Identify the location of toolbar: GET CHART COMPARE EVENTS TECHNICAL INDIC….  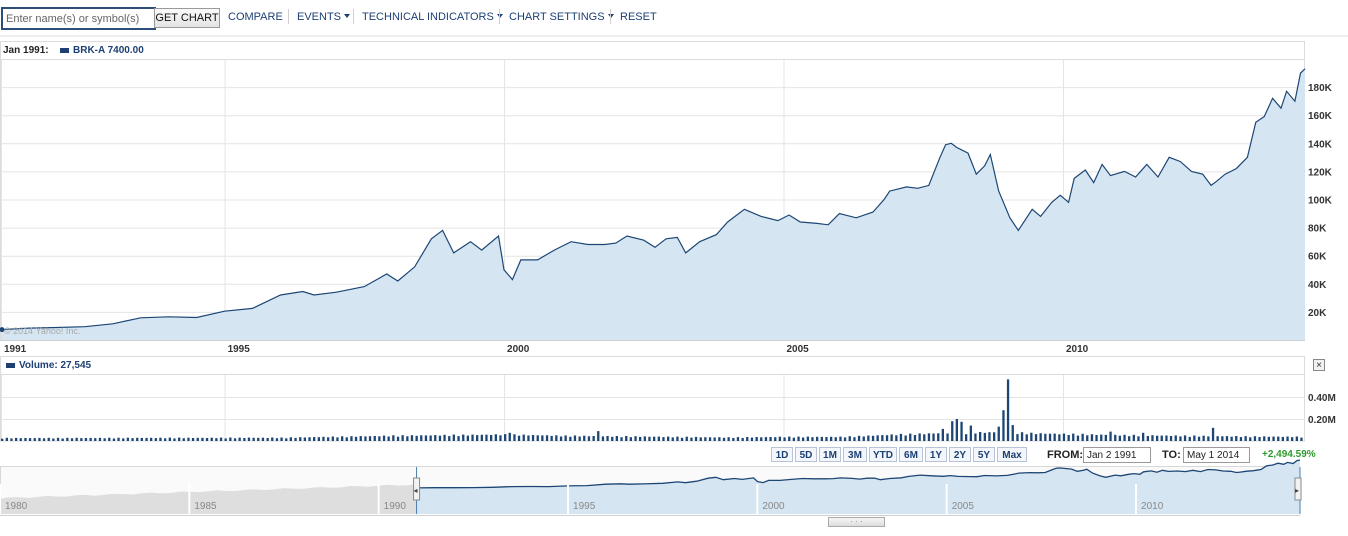
(674, 17).